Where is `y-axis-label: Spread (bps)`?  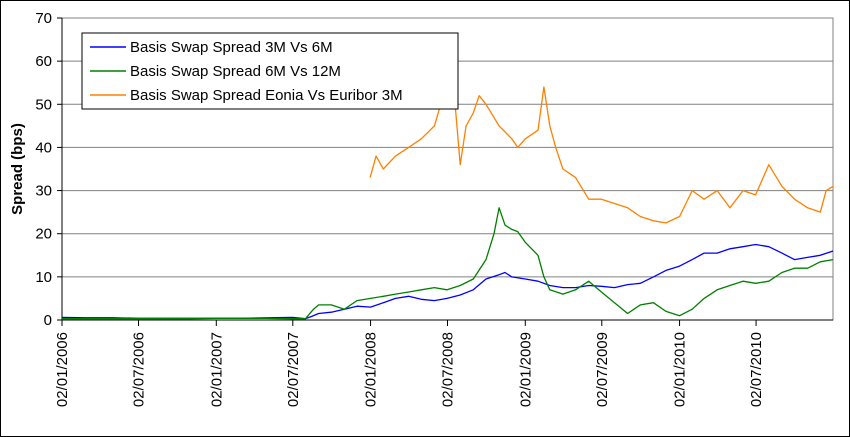 y-axis-label: Spread (bps) is located at coordinates (17, 169).